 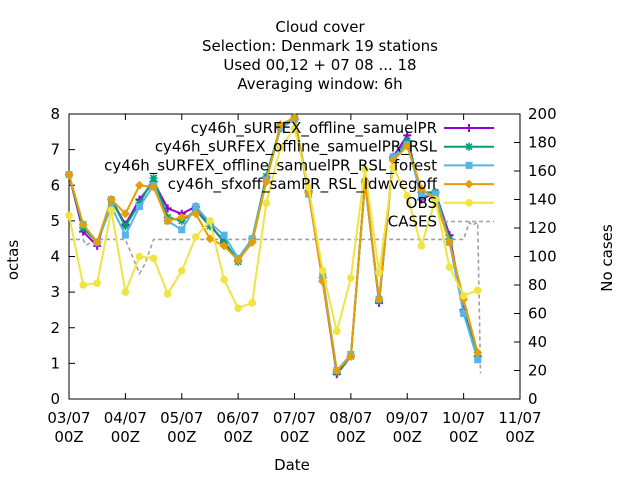 What do you see at coordinates (320, 46) in the screenshot?
I see `title-line-2: Selection: Denmark 19 stations` at bounding box center [320, 46].